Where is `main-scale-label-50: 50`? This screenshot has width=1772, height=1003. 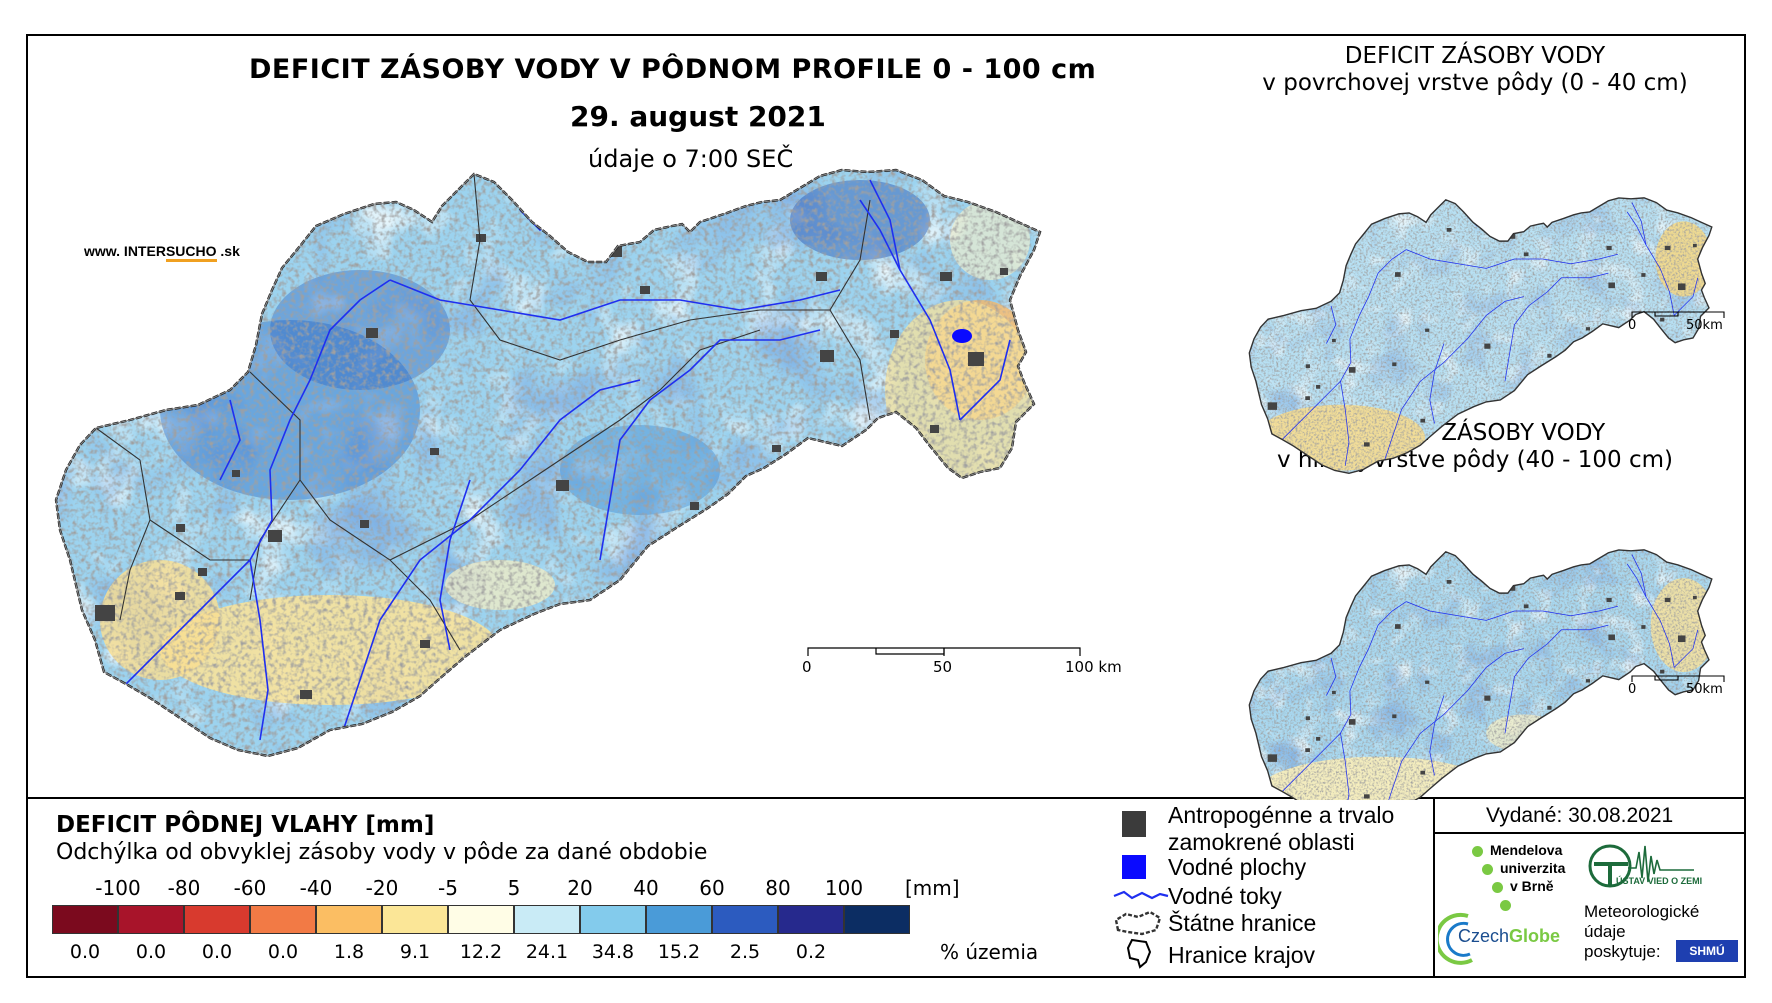 main-scale-label-50: 50 is located at coordinates (943, 667).